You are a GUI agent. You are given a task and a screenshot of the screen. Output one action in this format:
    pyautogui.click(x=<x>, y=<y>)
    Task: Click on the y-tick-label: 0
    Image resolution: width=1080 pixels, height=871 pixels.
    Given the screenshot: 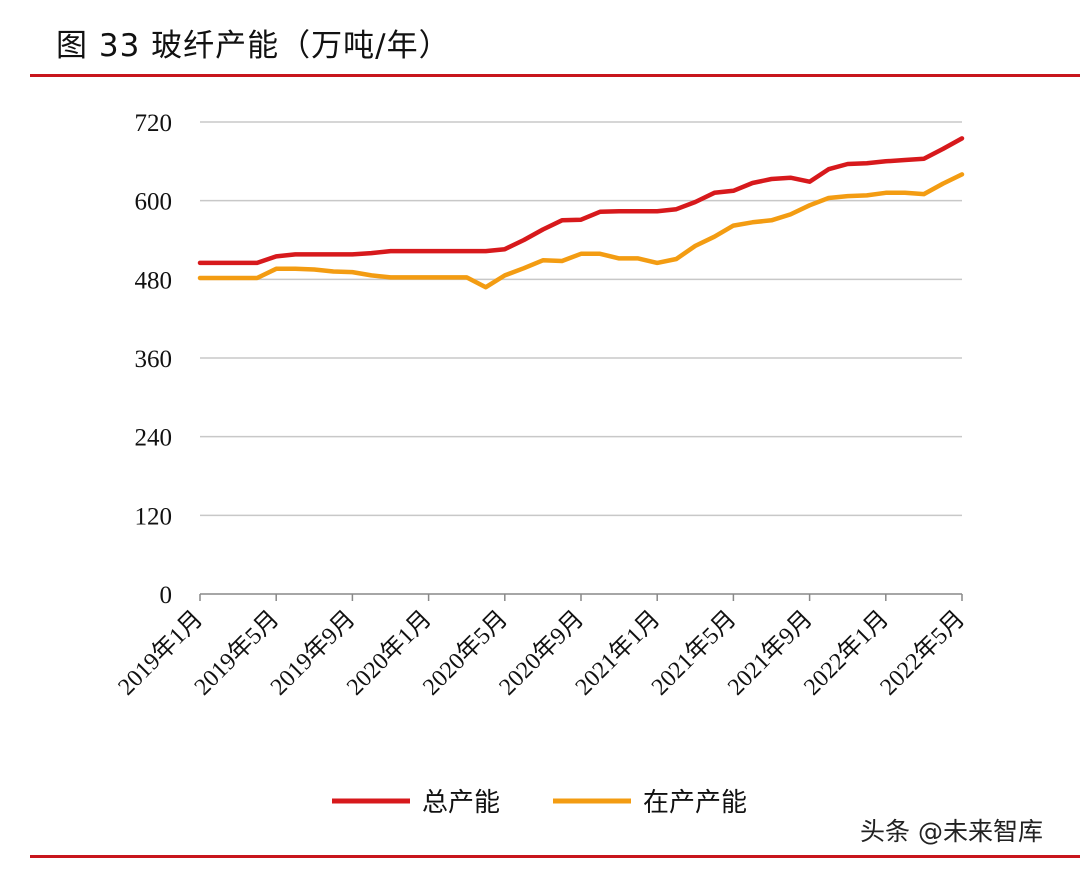 What is the action you would take?
    pyautogui.click(x=166, y=595)
    